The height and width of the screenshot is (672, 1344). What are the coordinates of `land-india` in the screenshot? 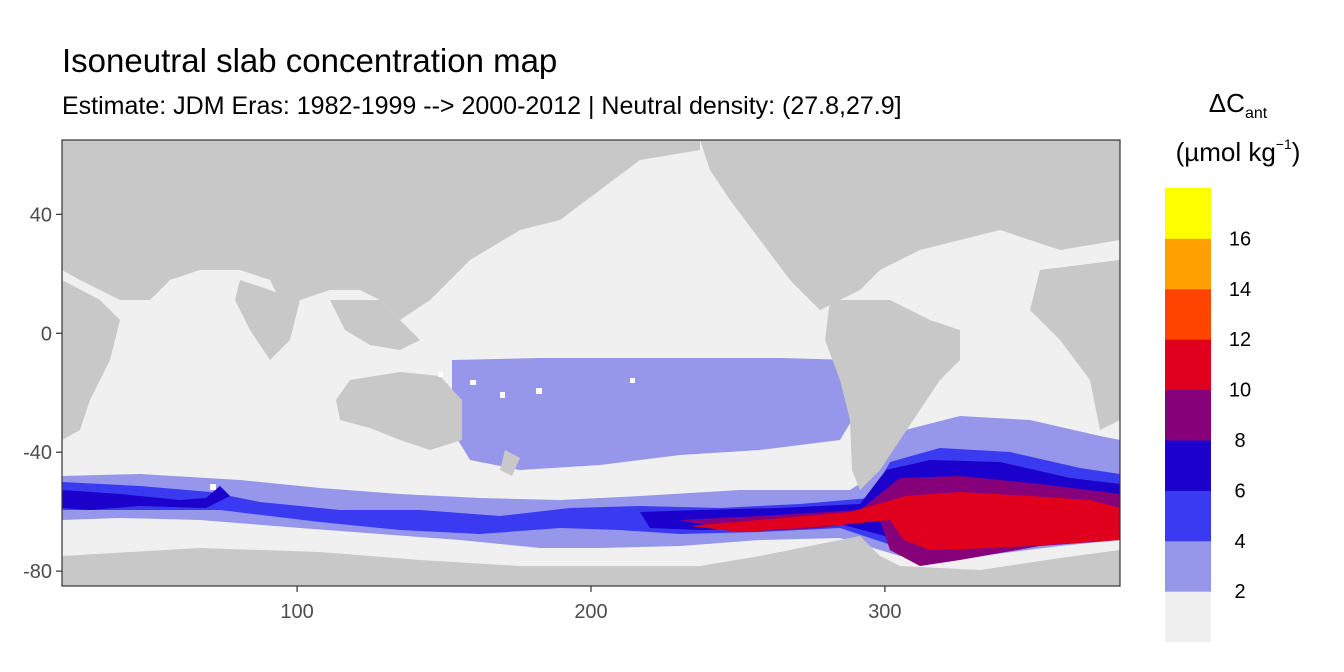 It's located at (267, 320).